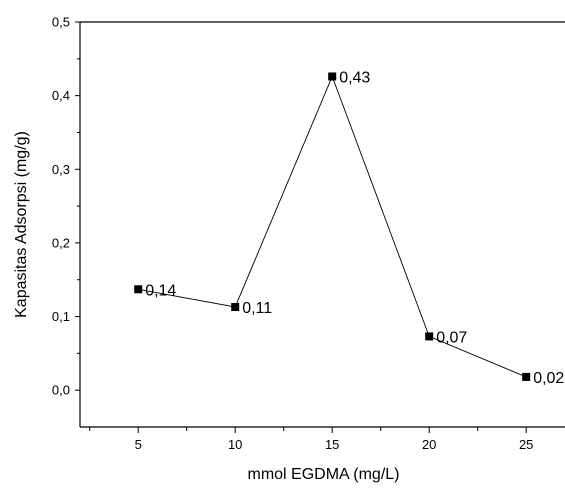  What do you see at coordinates (61, 242) in the screenshot?
I see `y-tick-label: 0,2` at bounding box center [61, 242].